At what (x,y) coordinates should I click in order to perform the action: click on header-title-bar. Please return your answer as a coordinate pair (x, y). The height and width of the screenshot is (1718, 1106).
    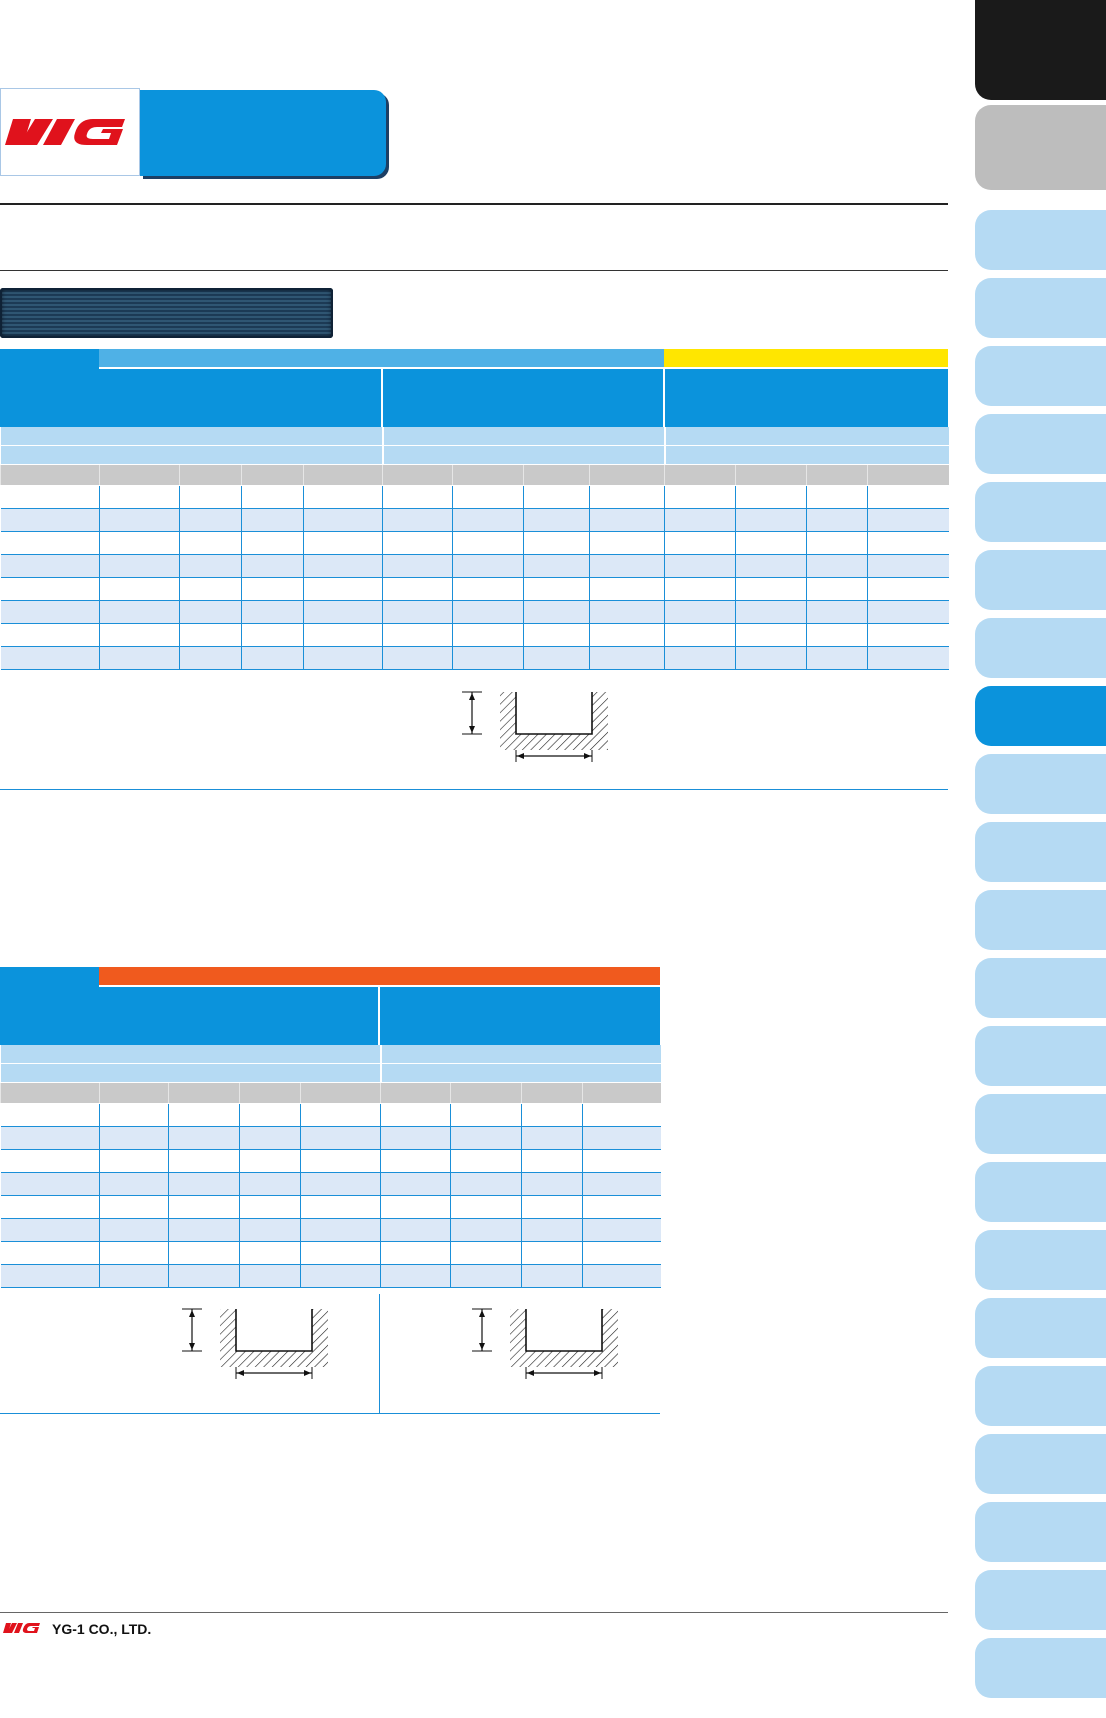
    Looking at the image, I should click on (263, 133).